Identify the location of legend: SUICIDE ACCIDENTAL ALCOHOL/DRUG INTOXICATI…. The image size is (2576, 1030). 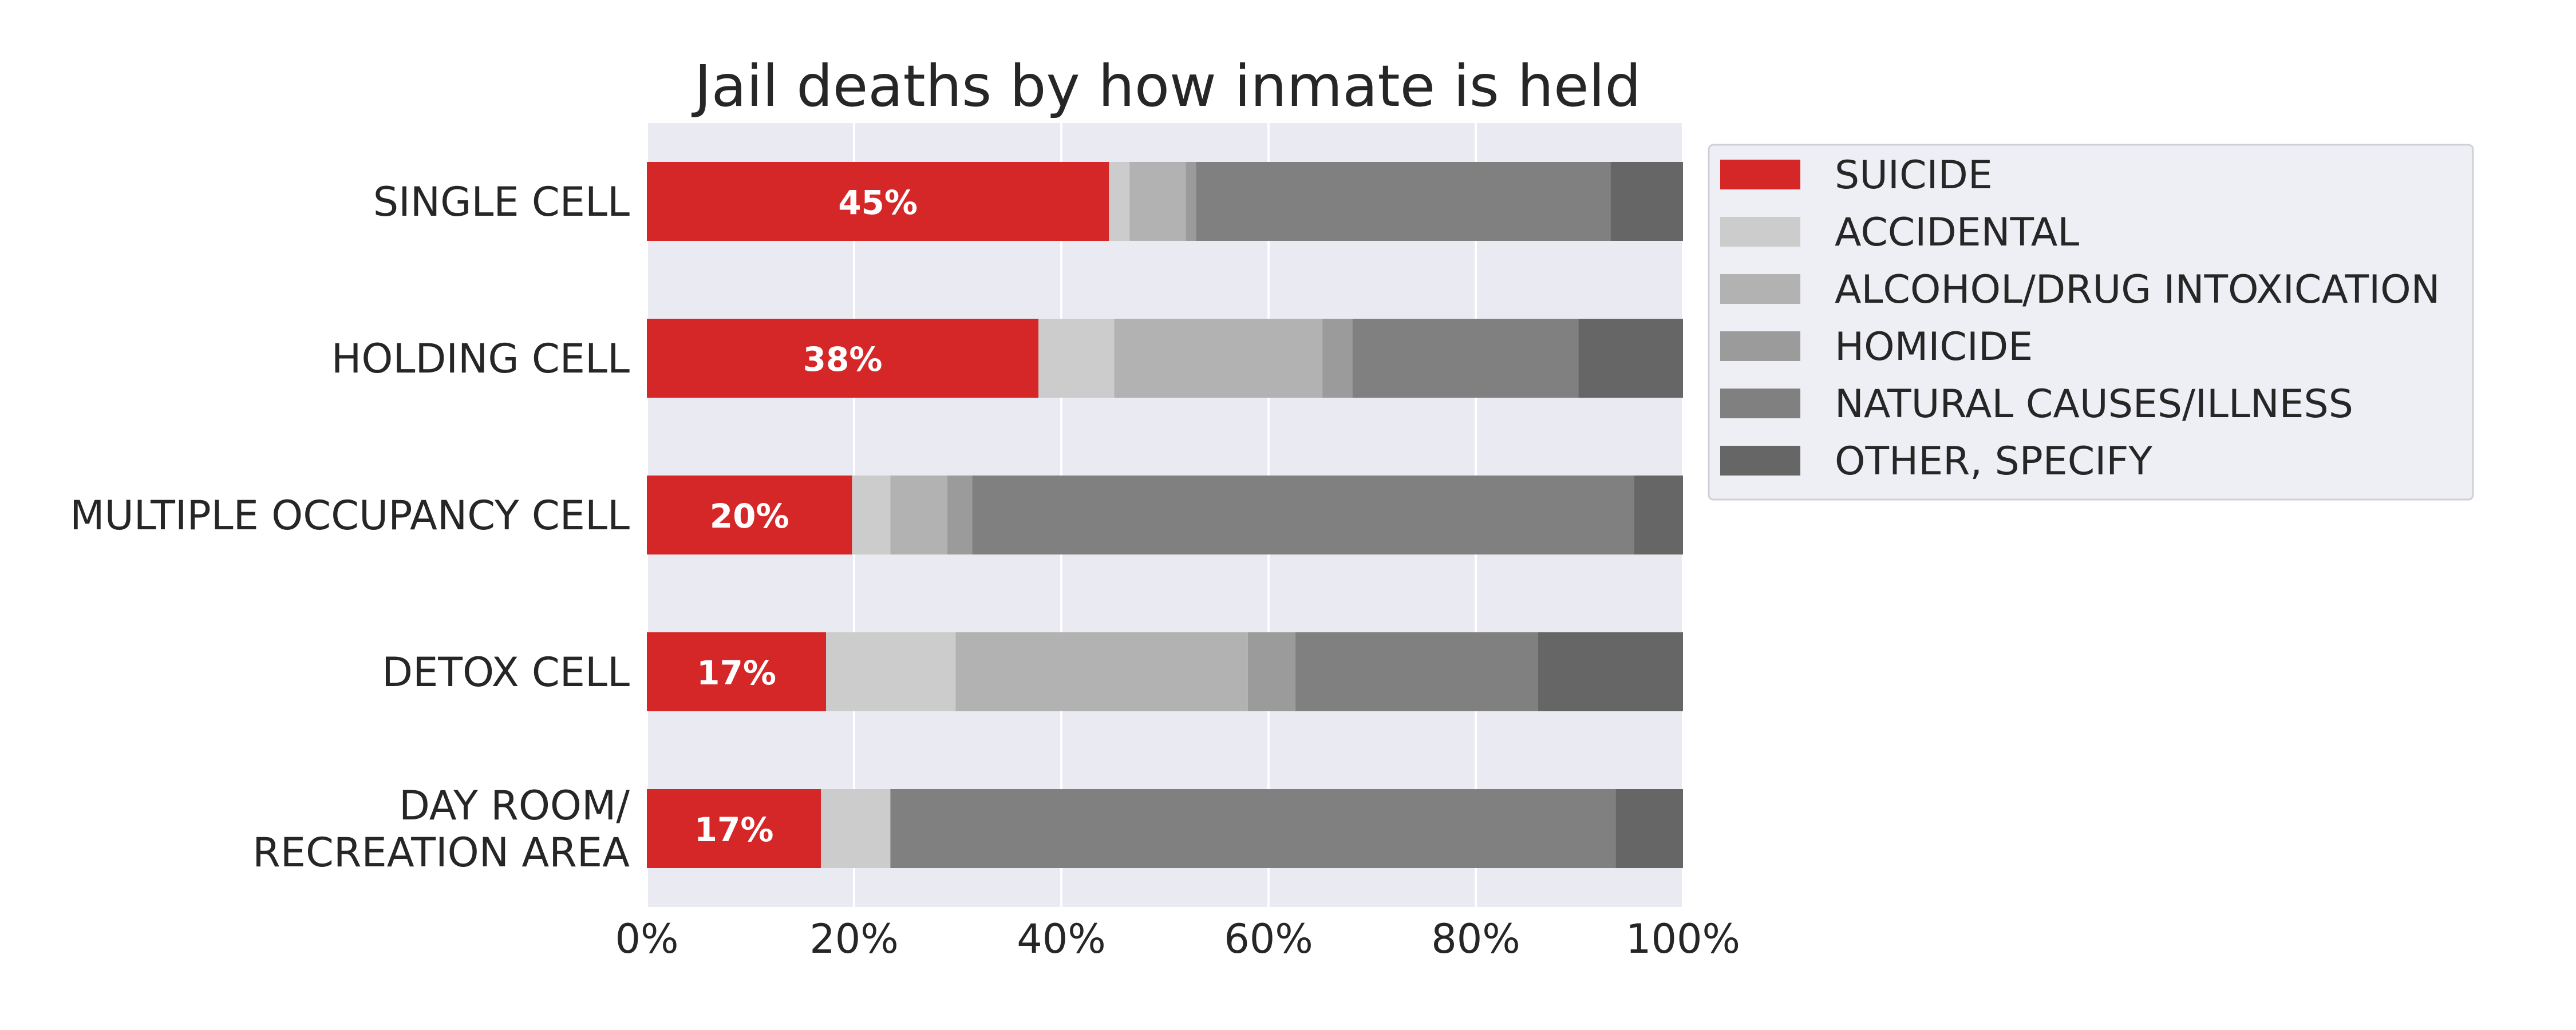
(2091, 322).